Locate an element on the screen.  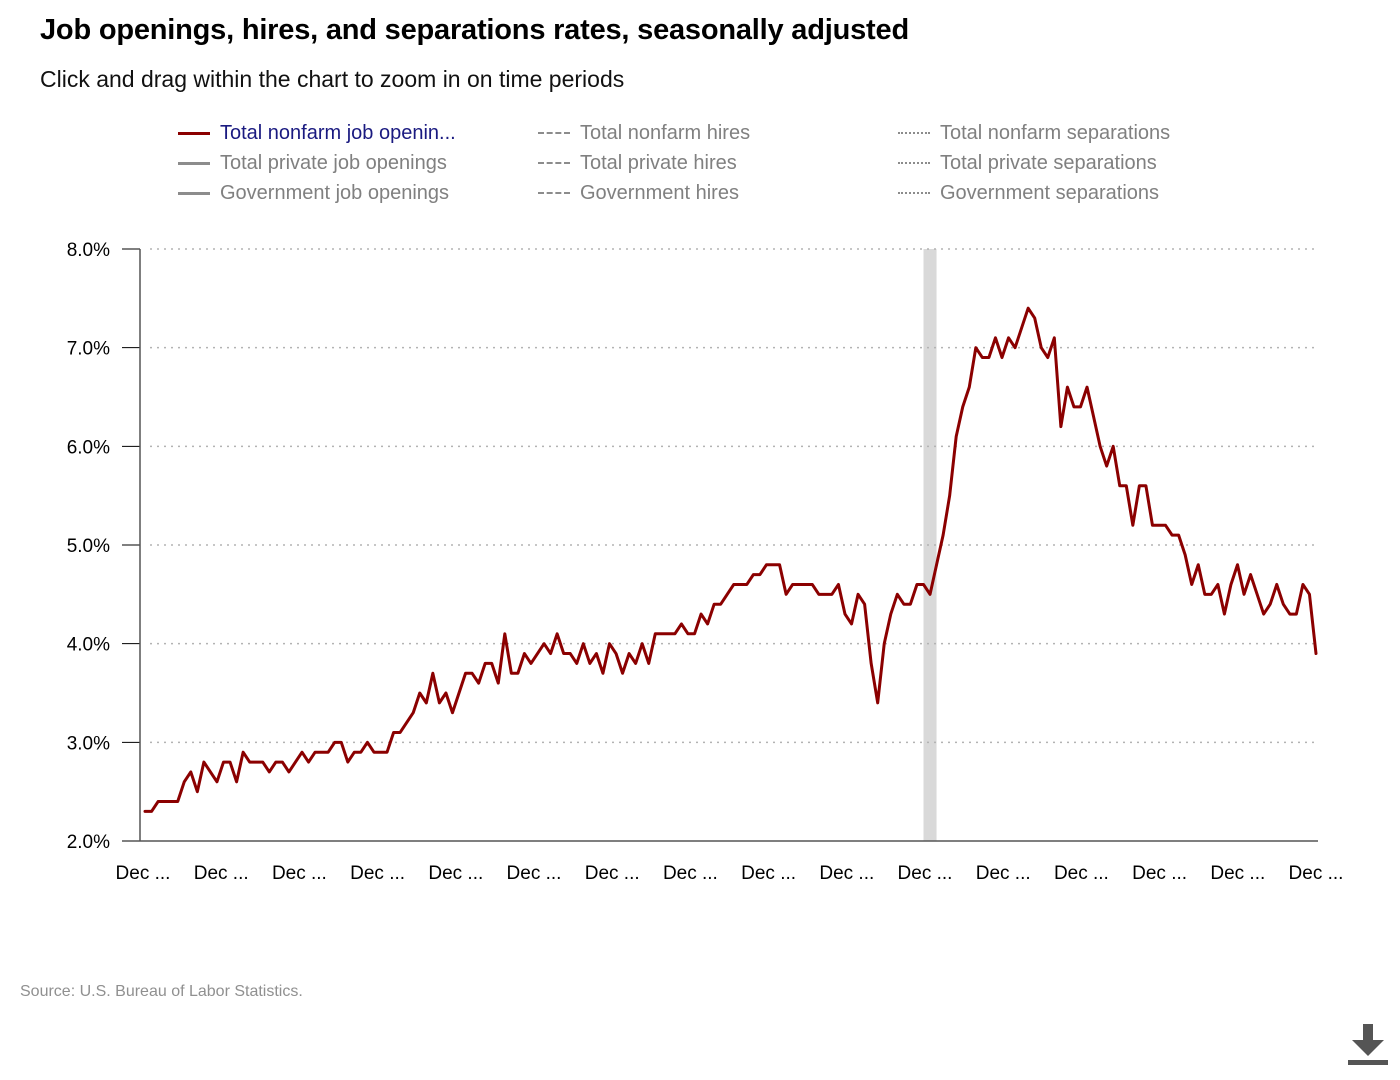
legend-item-total-nonfarm-hires: Total nonfarm hires is located at coordinates (644, 133).